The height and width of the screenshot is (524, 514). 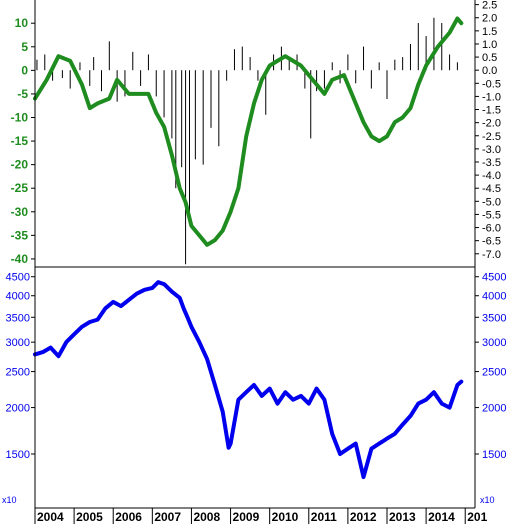 What do you see at coordinates (491, 255) in the screenshot?
I see `top-right-tick-label: -7.0` at bounding box center [491, 255].